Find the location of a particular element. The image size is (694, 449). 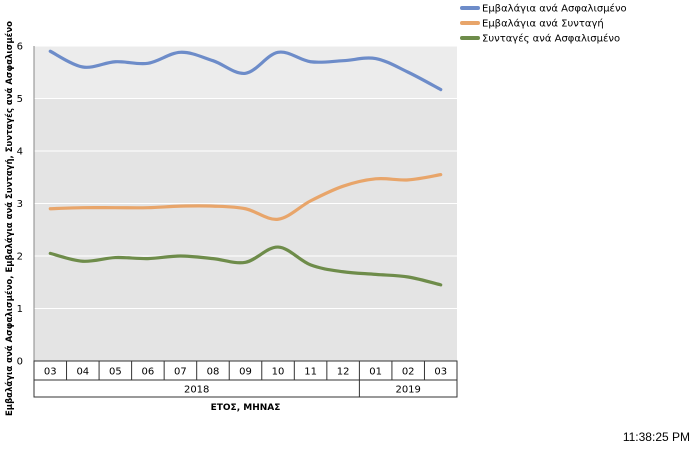

x-axis-title: ΕΤΟΣ, ΜΗΝΑΣ is located at coordinates (246, 408).